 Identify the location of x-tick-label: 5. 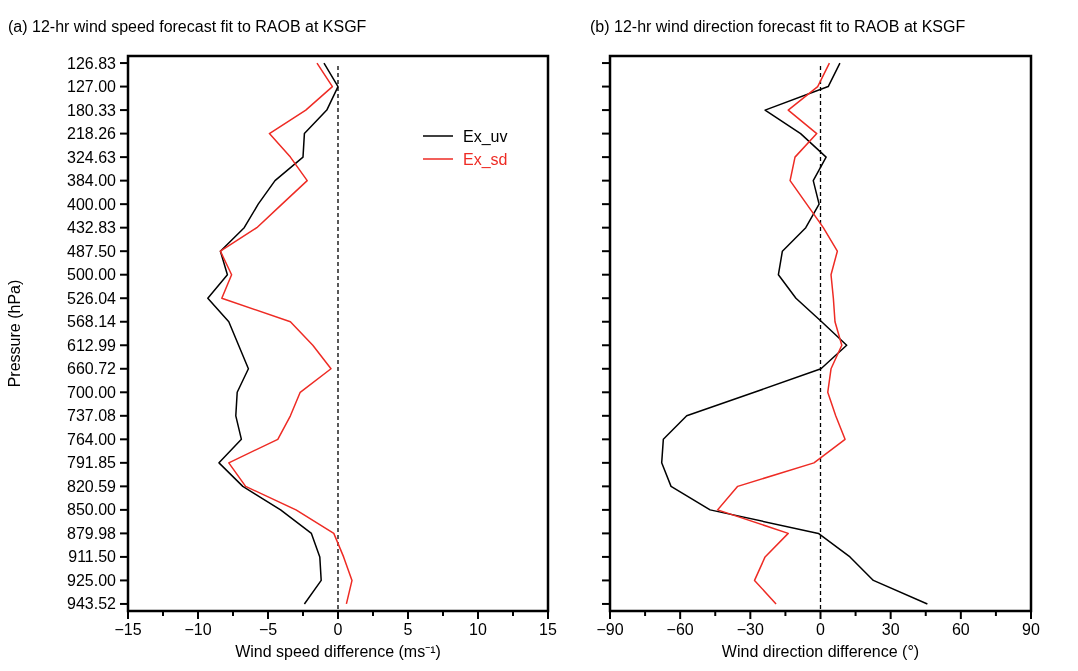
(408, 629).